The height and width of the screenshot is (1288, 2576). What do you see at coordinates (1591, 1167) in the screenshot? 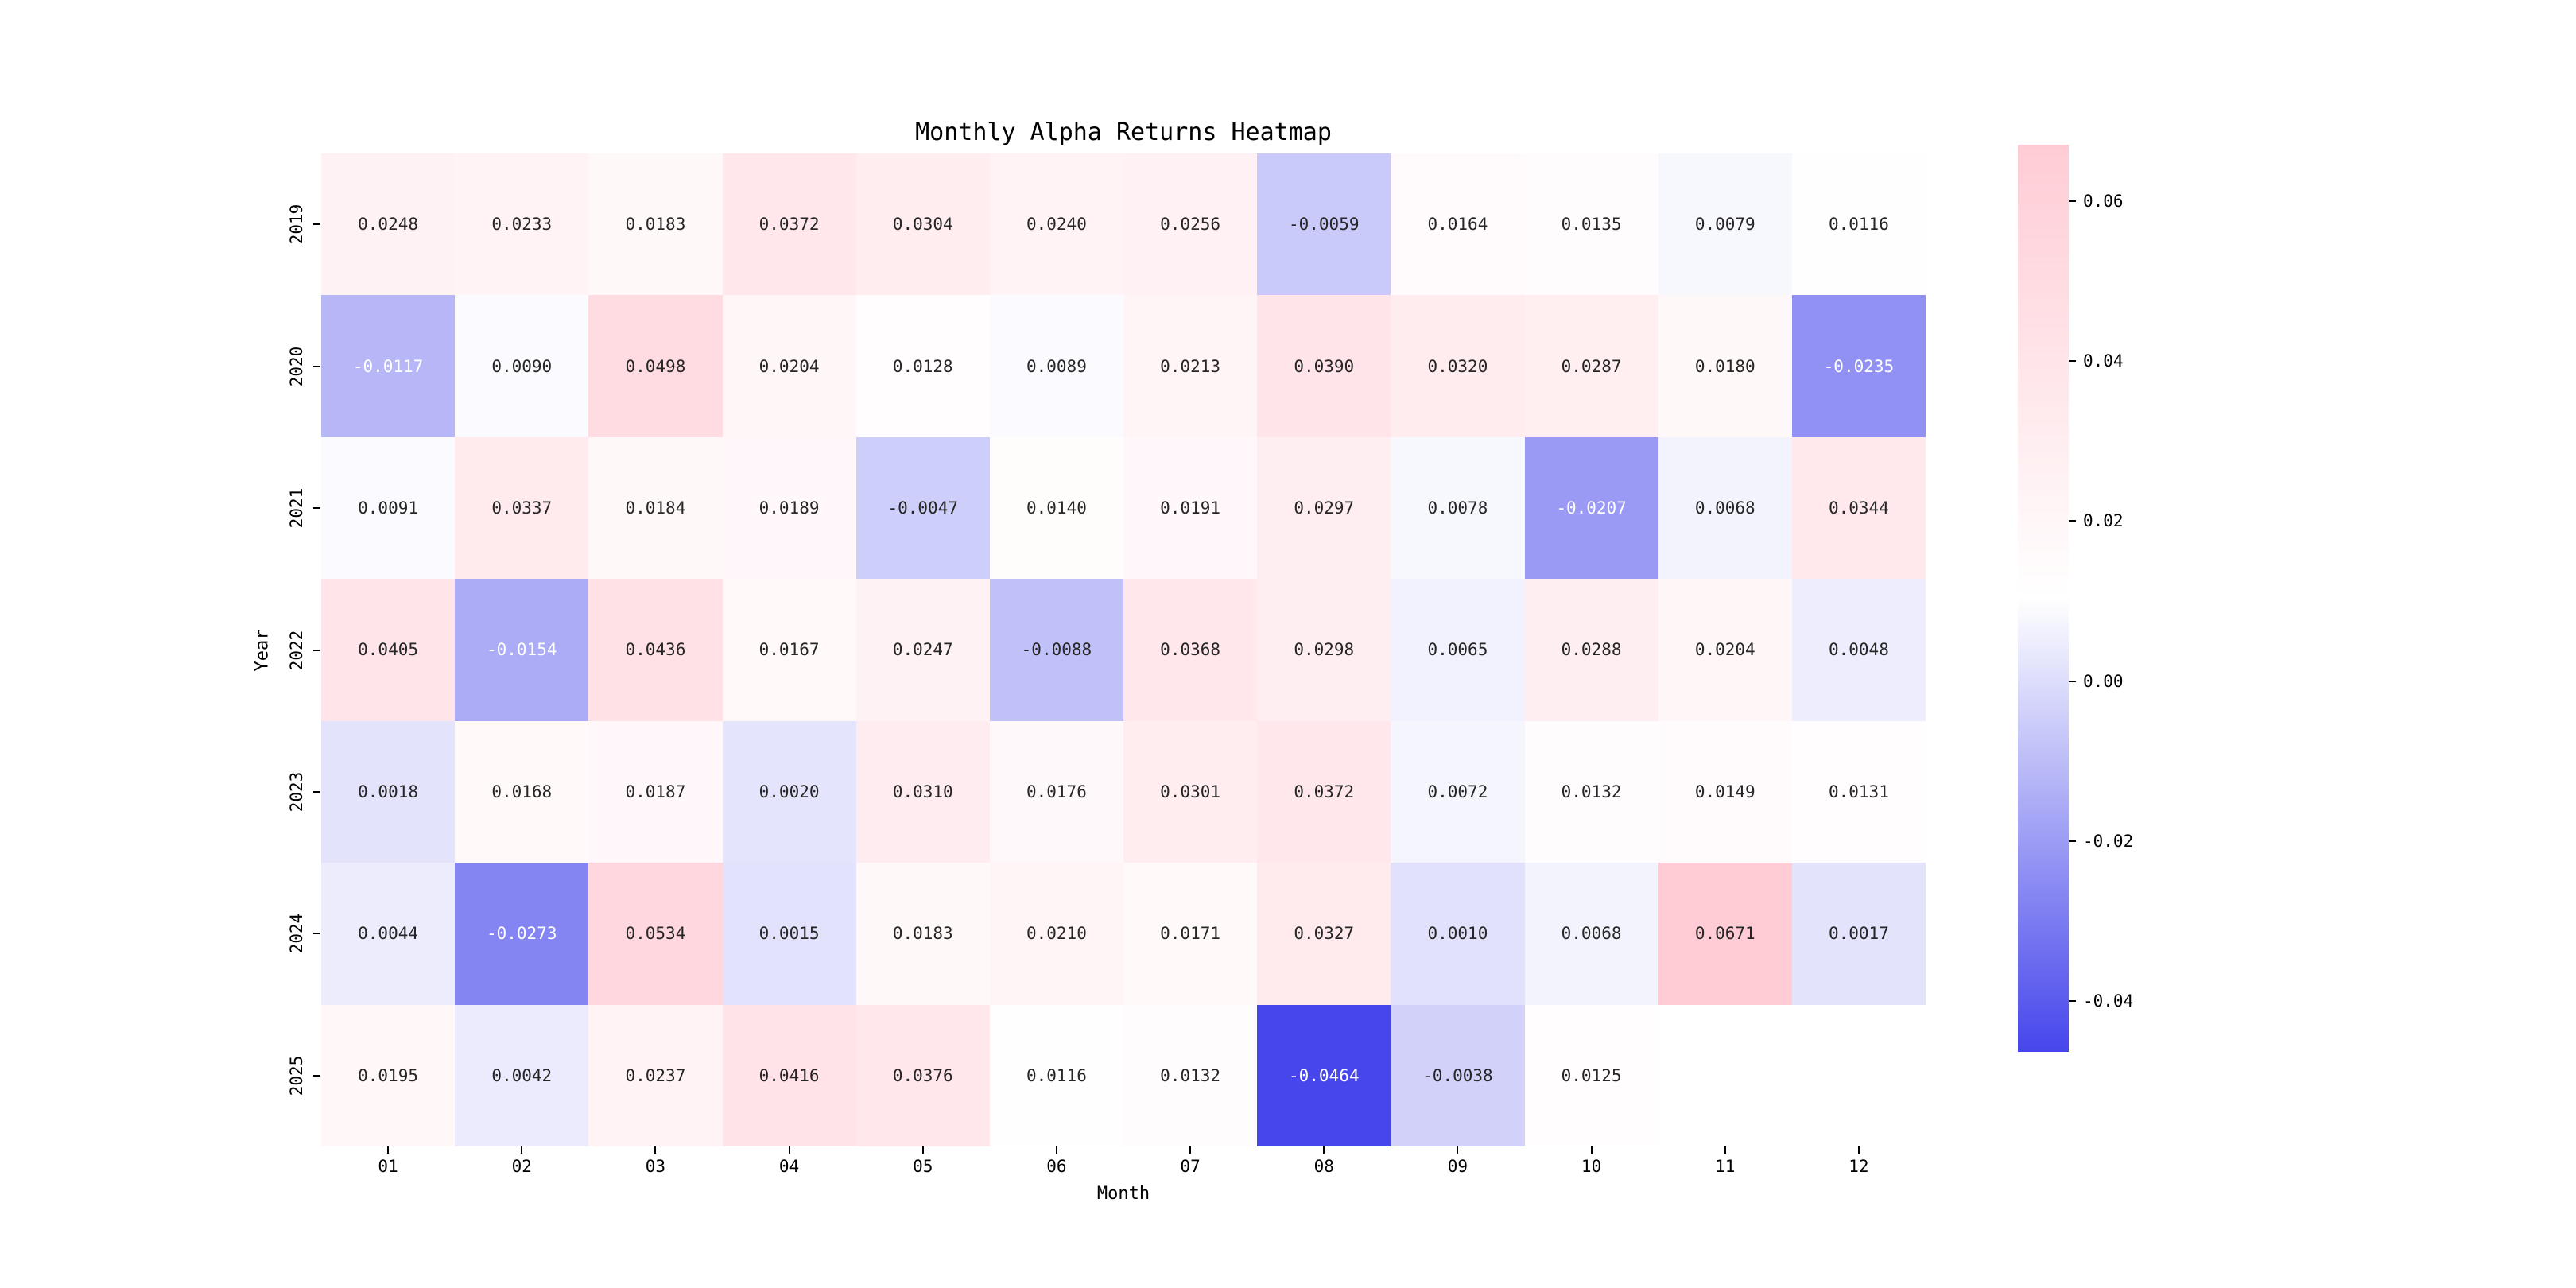
I see `x-tick-label: 10` at bounding box center [1591, 1167].